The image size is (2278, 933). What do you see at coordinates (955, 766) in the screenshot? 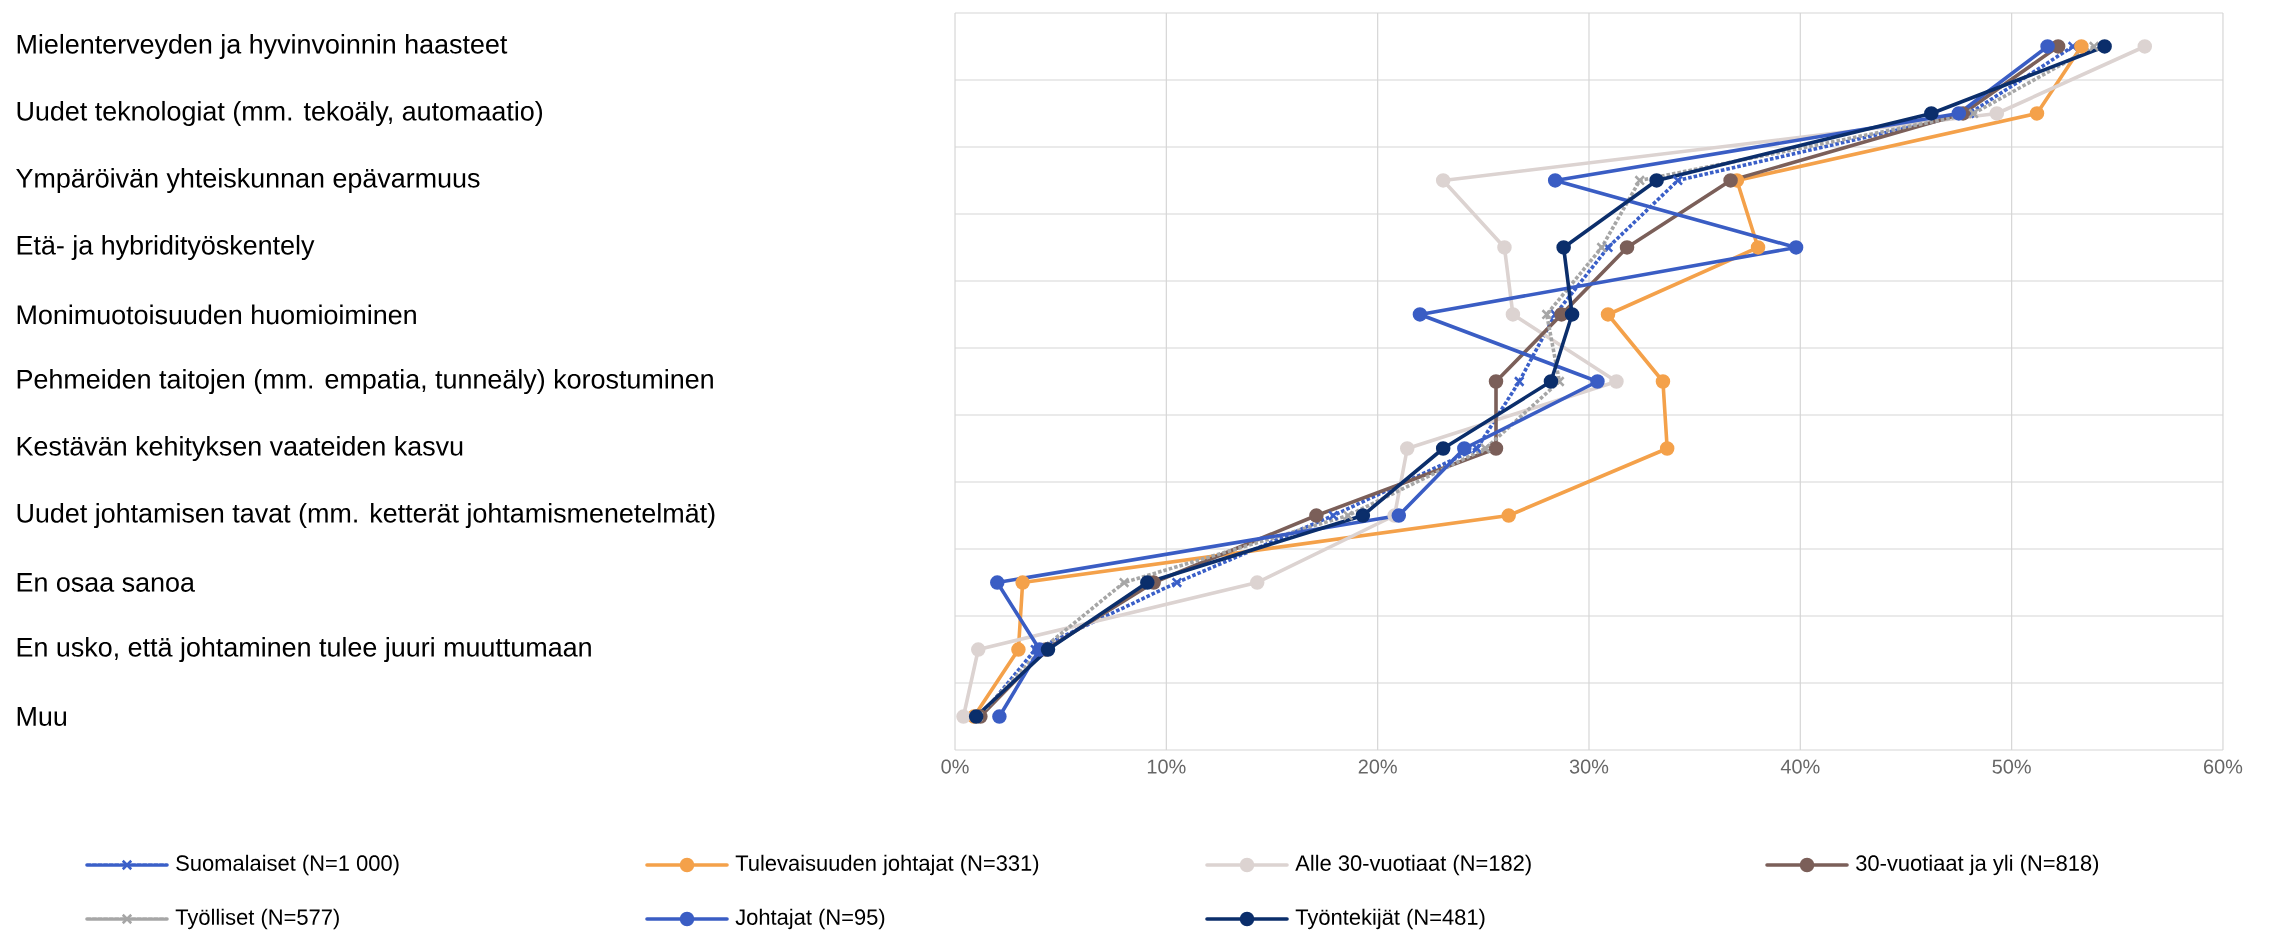
I see `x-tick-label: 0%` at bounding box center [955, 766].